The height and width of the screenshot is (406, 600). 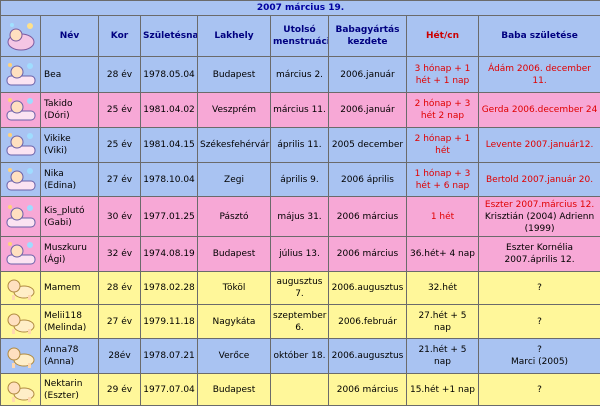 I want to click on cell-lakhely-text: Székesfehérvár, so click(x=234, y=145).